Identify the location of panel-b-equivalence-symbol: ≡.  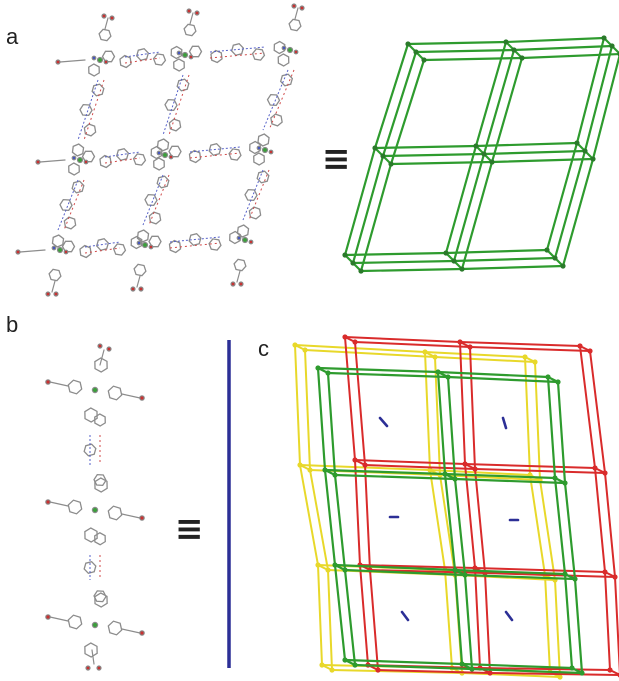
(189, 529).